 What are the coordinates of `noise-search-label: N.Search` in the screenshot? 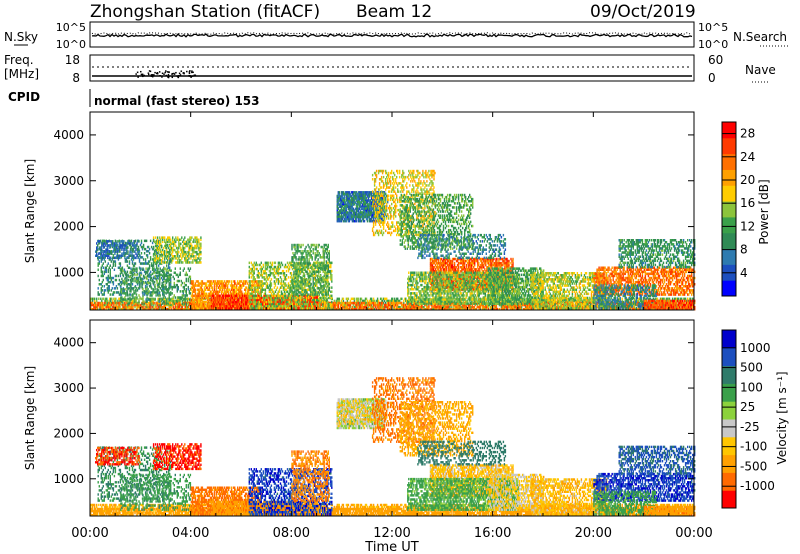 It's located at (760, 37).